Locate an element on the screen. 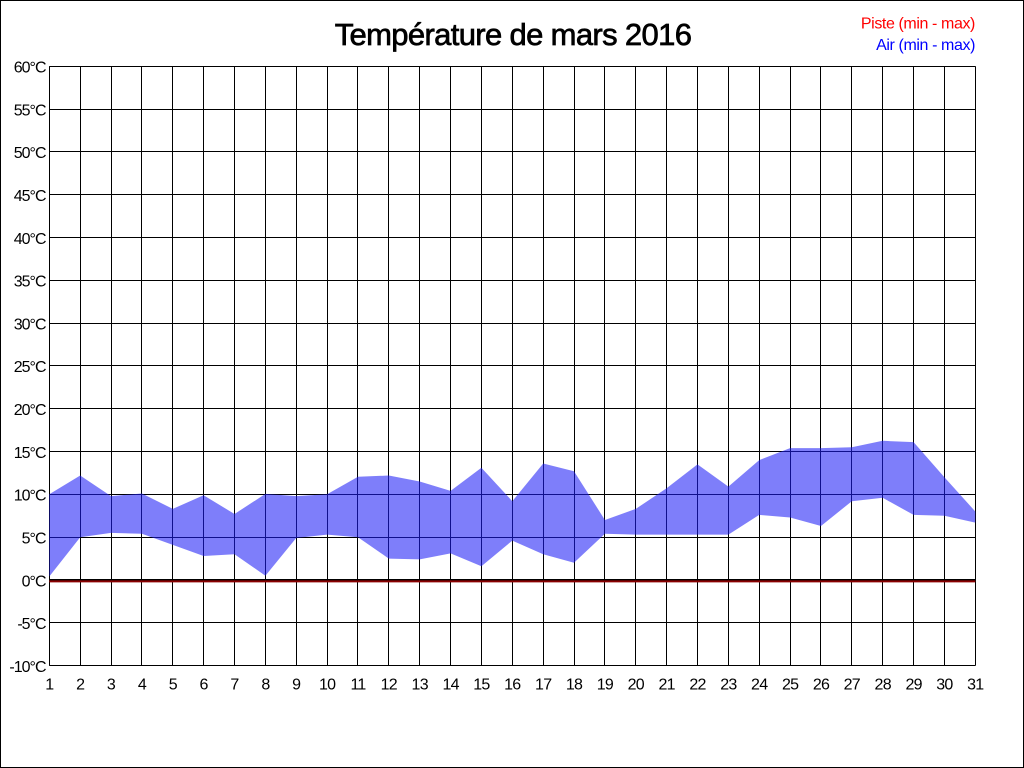  svg-text: 20°C is located at coordinates (30, 410).